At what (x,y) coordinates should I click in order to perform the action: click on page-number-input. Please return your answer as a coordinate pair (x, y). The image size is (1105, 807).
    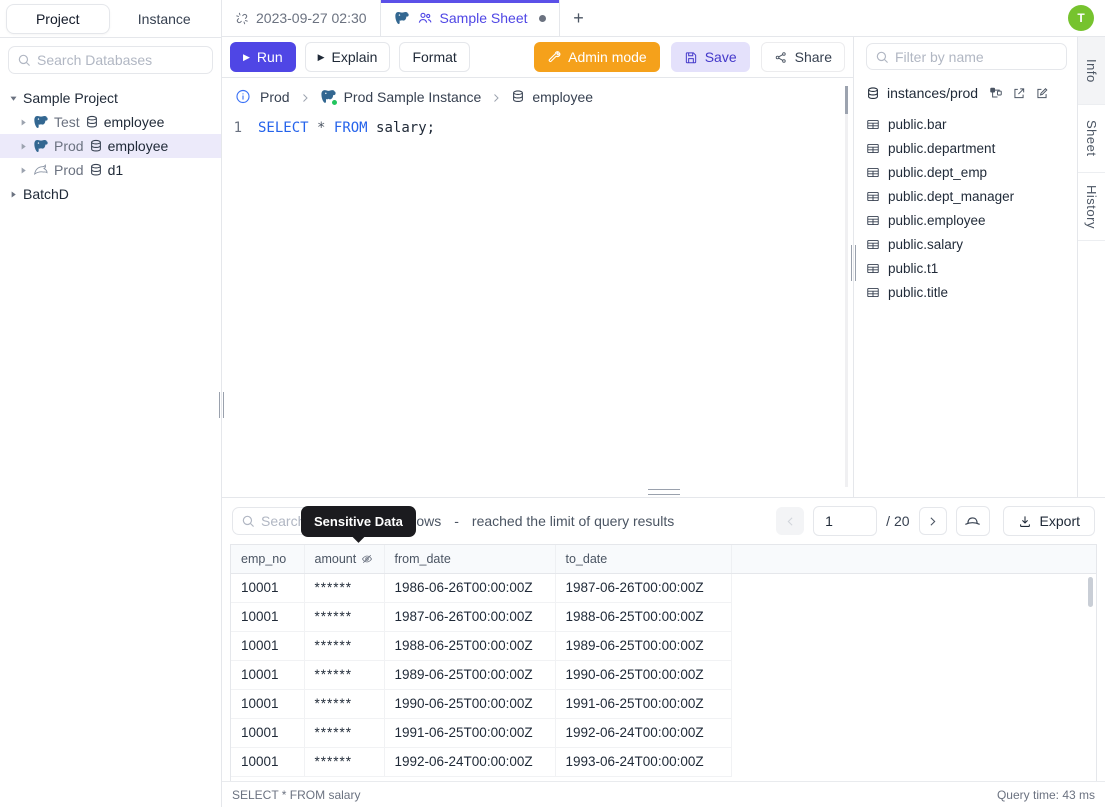
    Looking at the image, I should click on (845, 521).